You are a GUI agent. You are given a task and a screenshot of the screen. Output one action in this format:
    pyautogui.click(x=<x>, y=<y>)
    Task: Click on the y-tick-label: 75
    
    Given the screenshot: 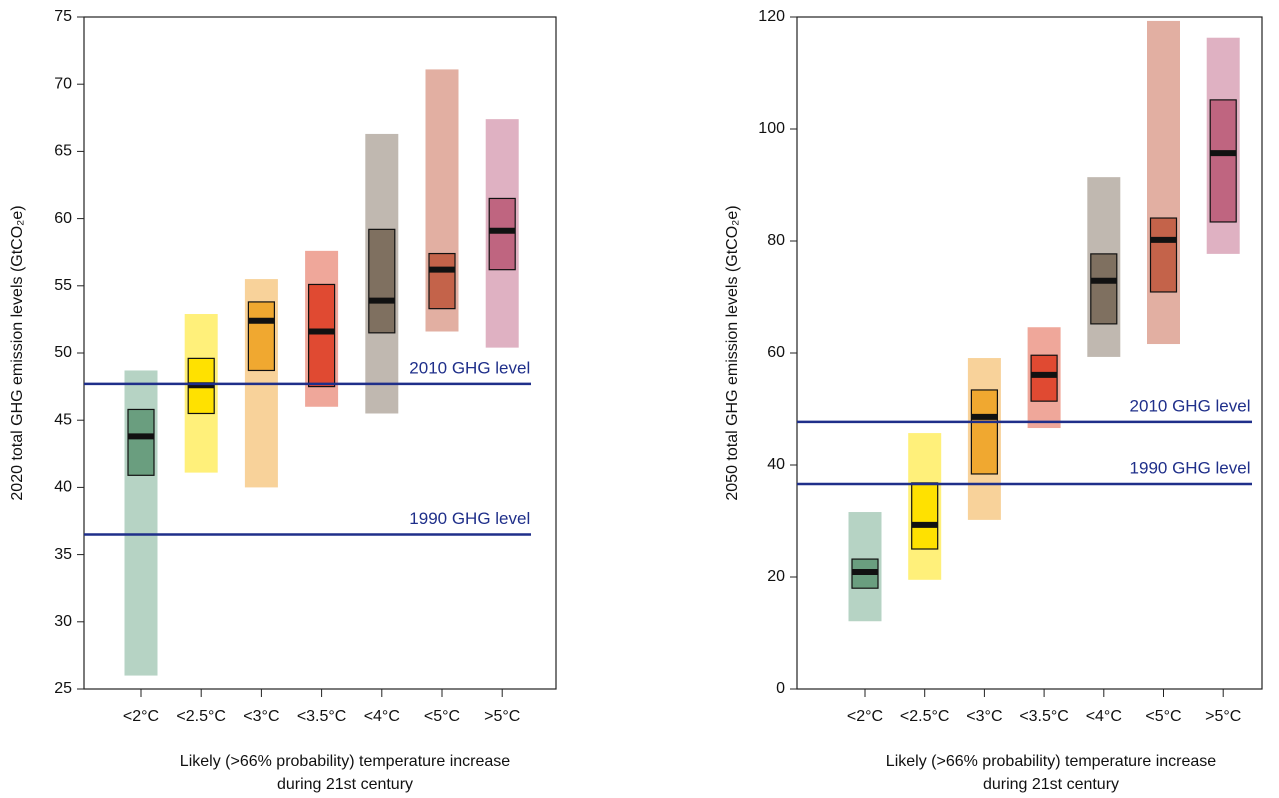 What is the action you would take?
    pyautogui.click(x=63, y=16)
    